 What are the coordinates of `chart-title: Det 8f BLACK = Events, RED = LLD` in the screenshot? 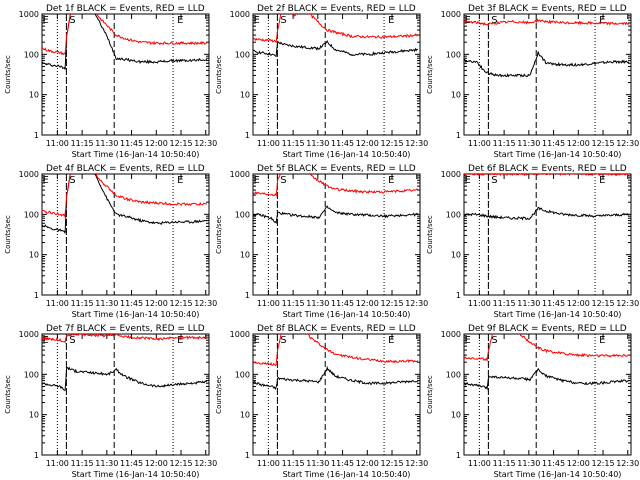 It's located at (336, 329).